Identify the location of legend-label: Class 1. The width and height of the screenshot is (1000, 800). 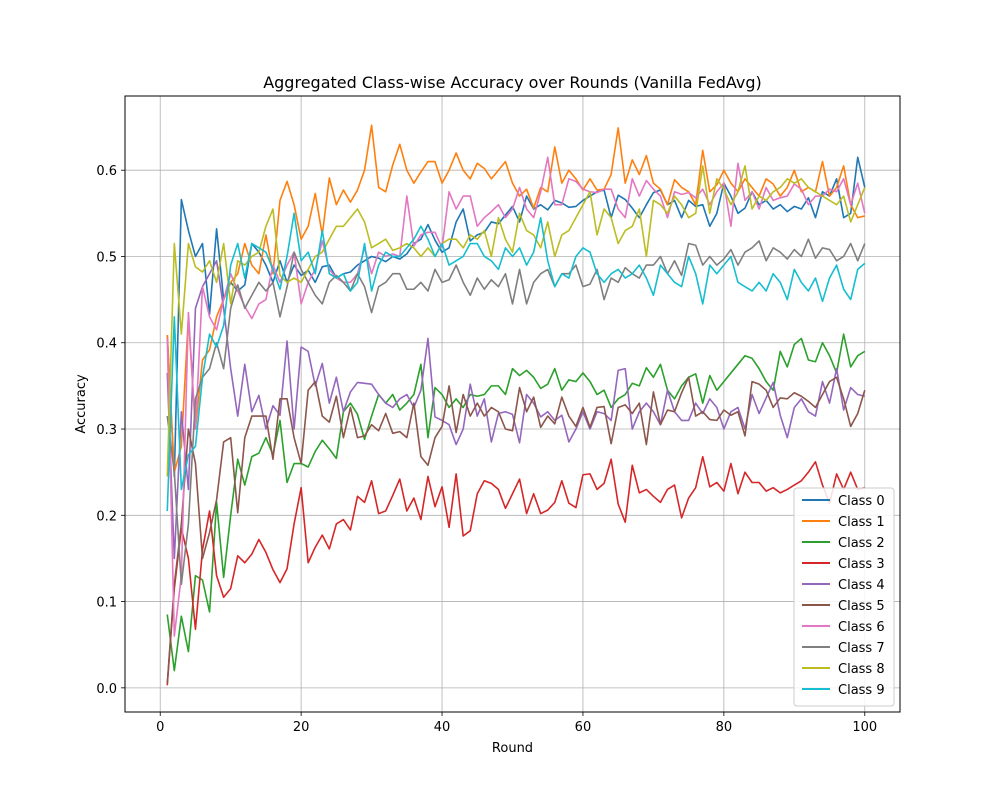
(861, 522).